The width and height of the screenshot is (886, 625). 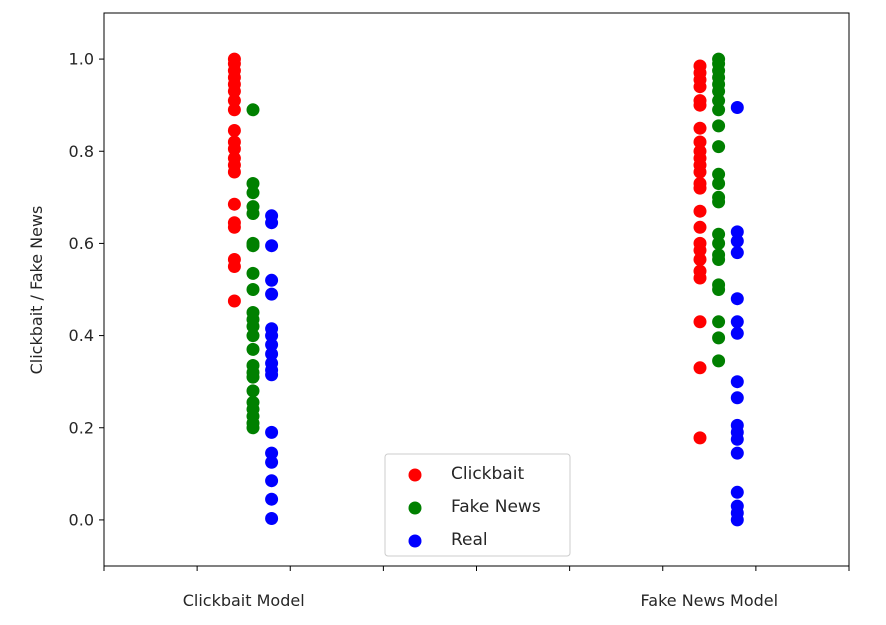 I want to click on legend-label: Fake News, so click(x=496, y=507).